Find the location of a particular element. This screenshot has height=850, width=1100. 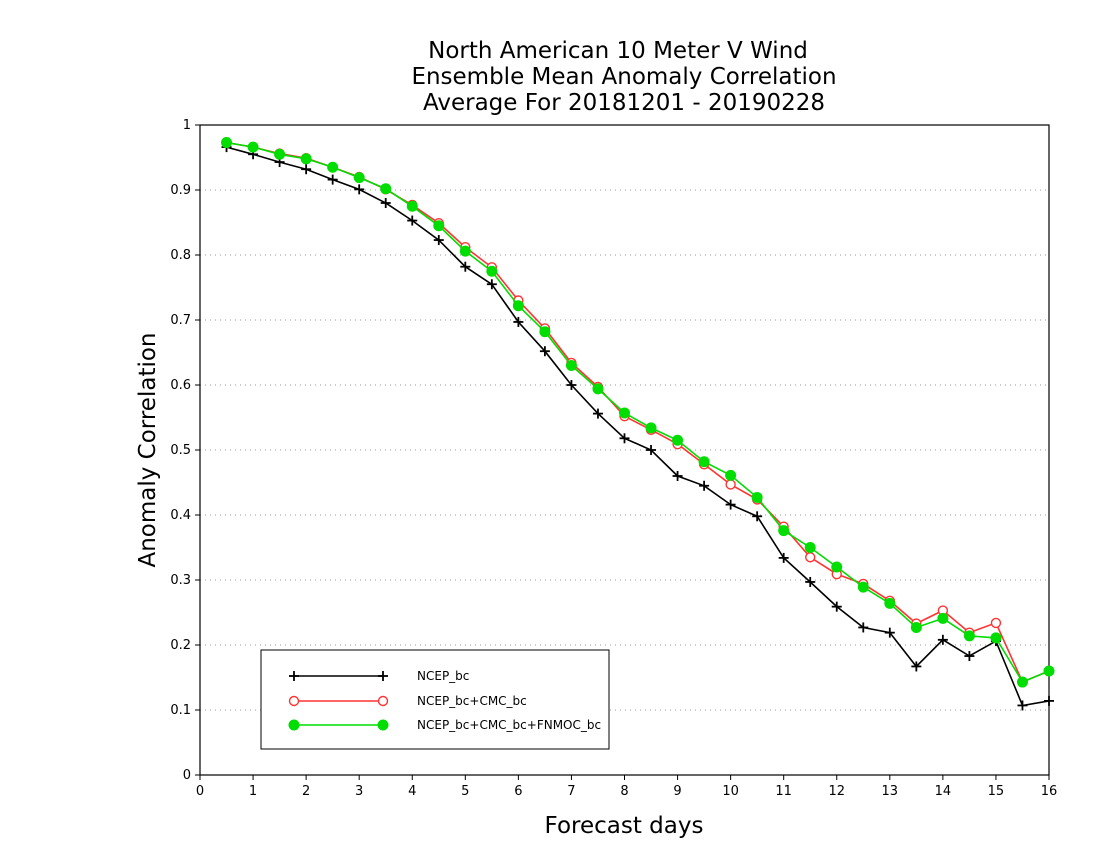

chart-title-line-2: Ensemble Mean Anomaly Correlation is located at coordinates (623, 77).